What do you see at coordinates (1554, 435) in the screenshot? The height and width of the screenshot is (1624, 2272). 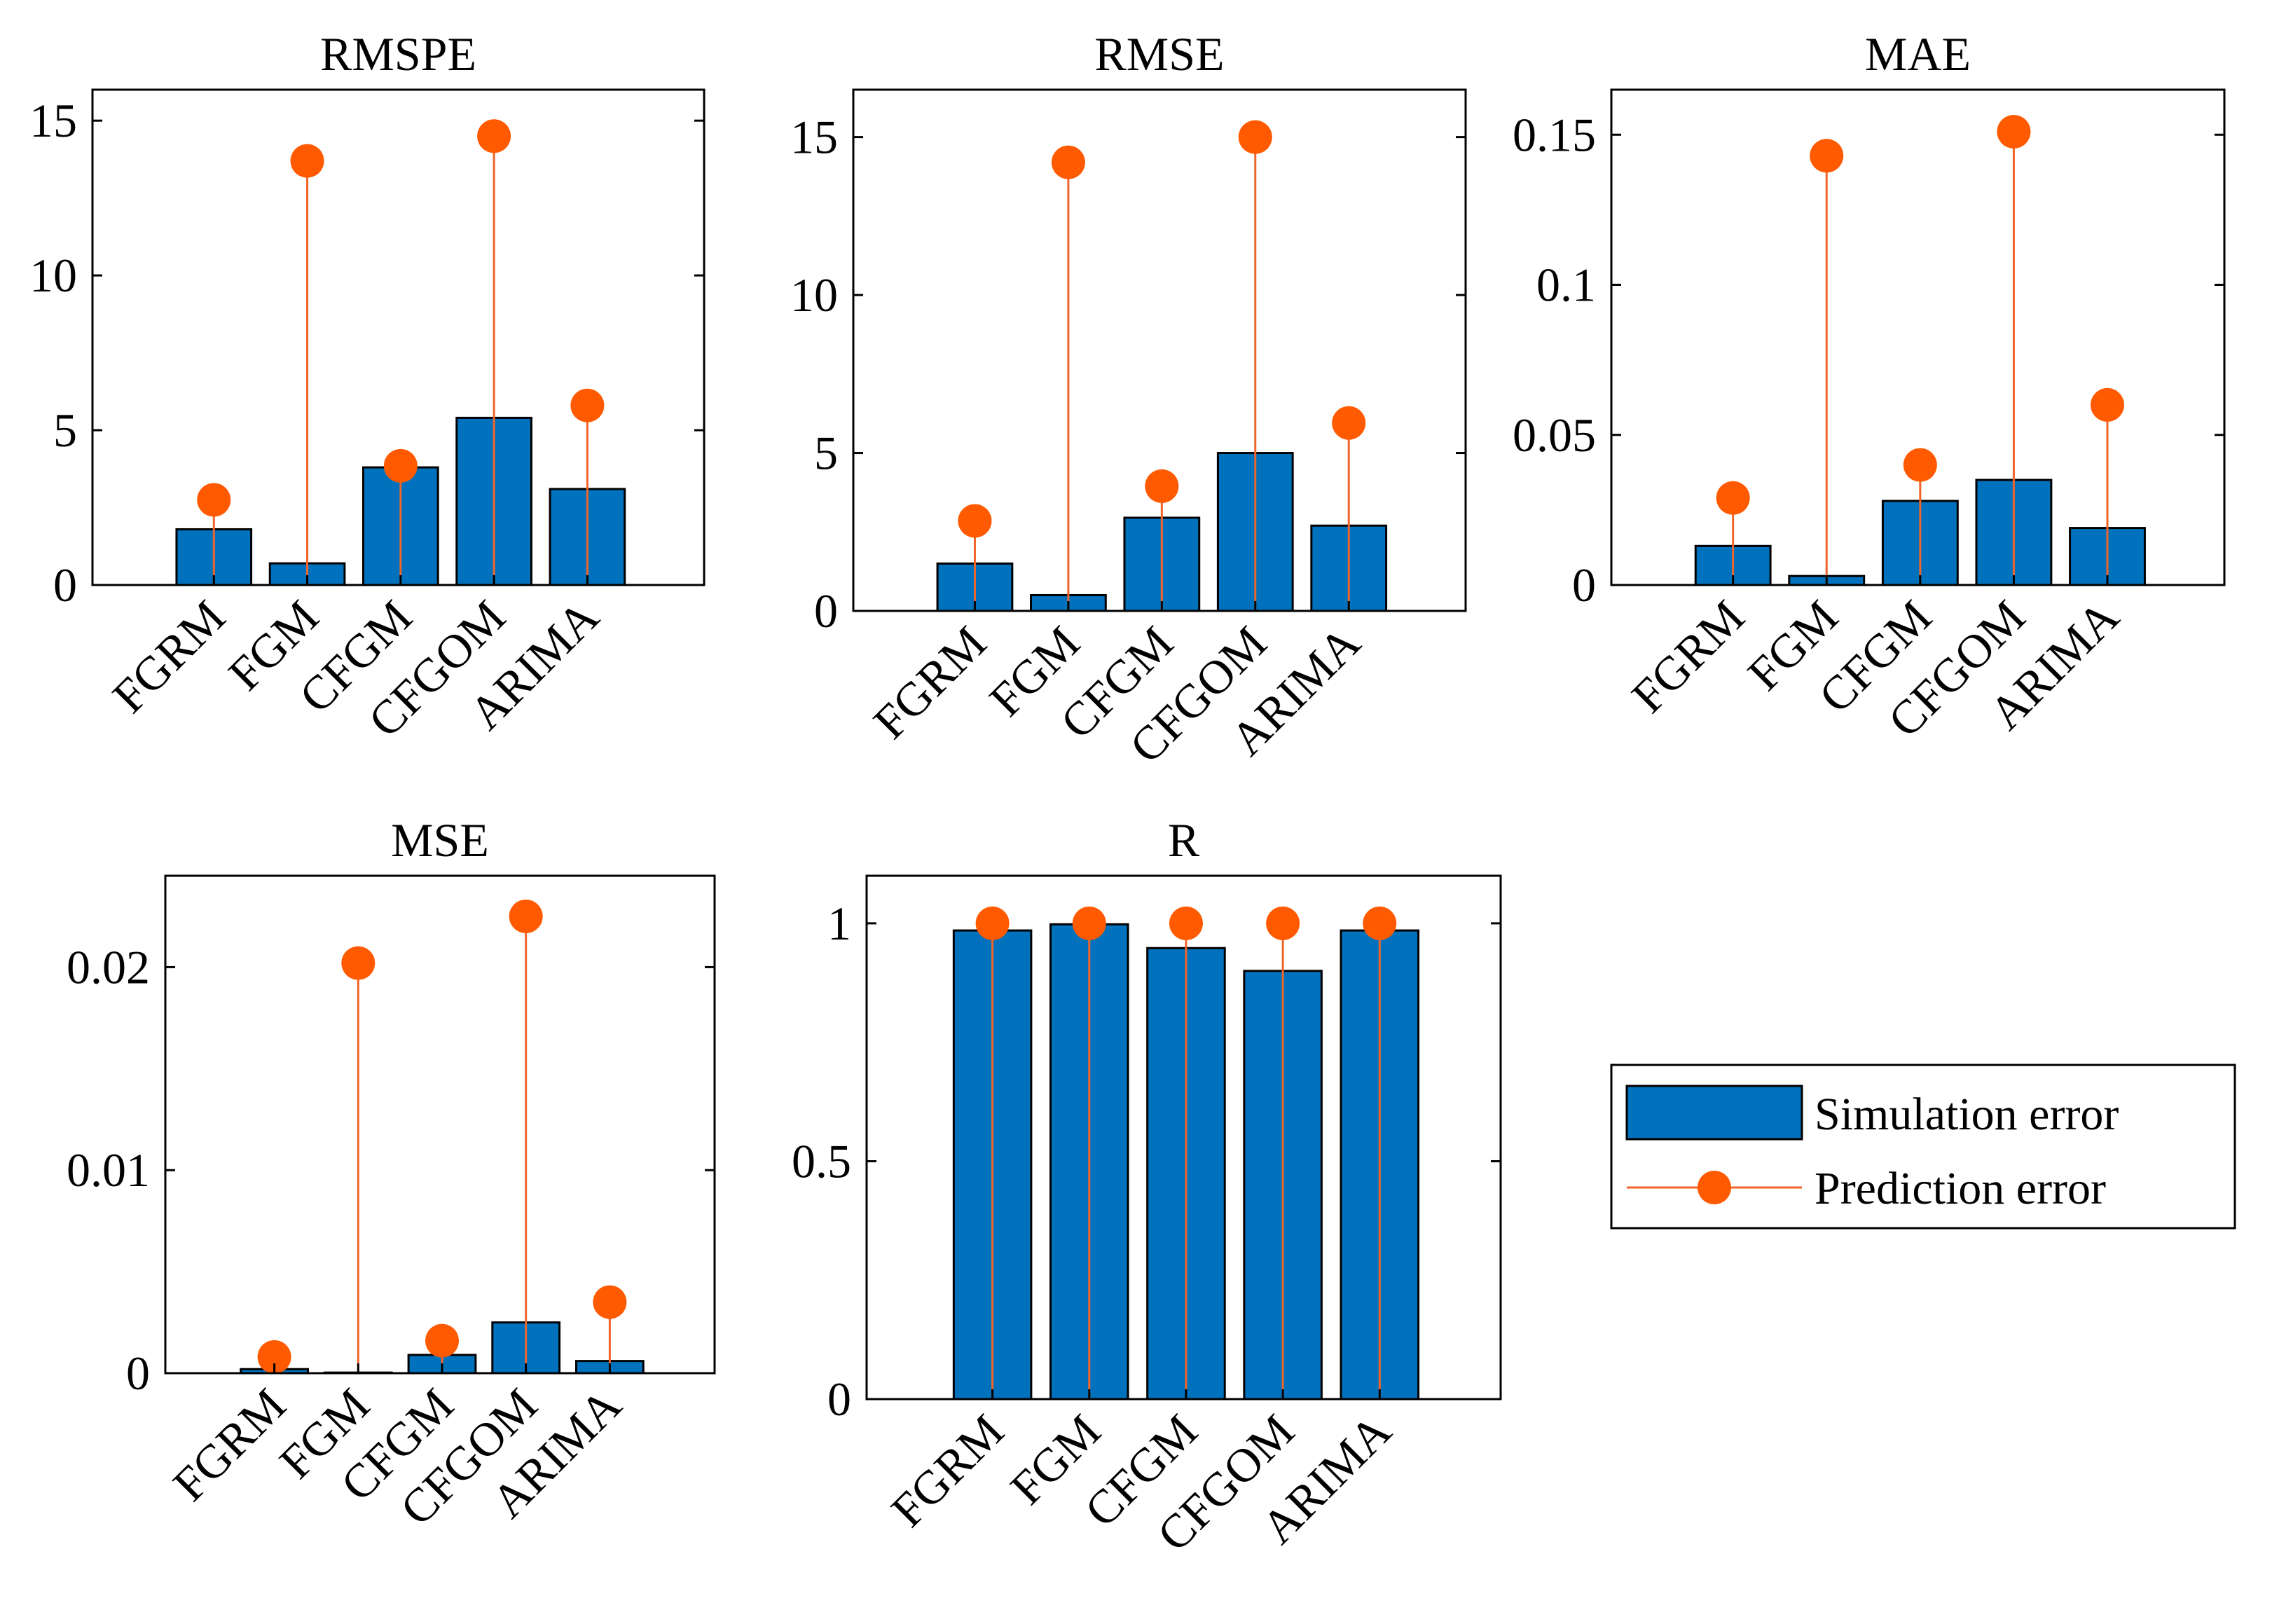 I see `y-tick-label: 0.05` at bounding box center [1554, 435].